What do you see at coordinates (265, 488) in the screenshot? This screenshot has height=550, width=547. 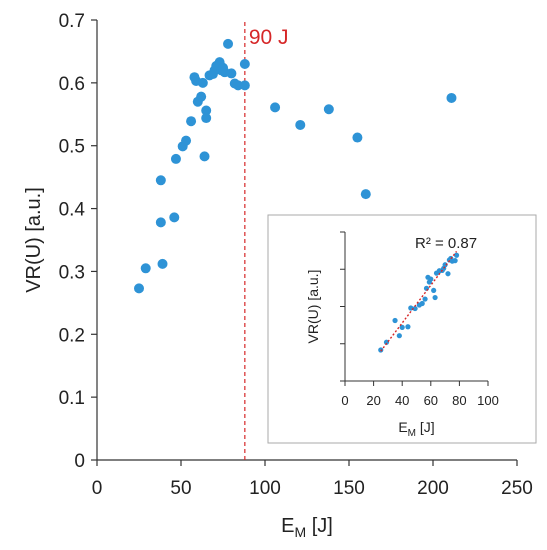 I see `x-tick-label: 100` at bounding box center [265, 488].